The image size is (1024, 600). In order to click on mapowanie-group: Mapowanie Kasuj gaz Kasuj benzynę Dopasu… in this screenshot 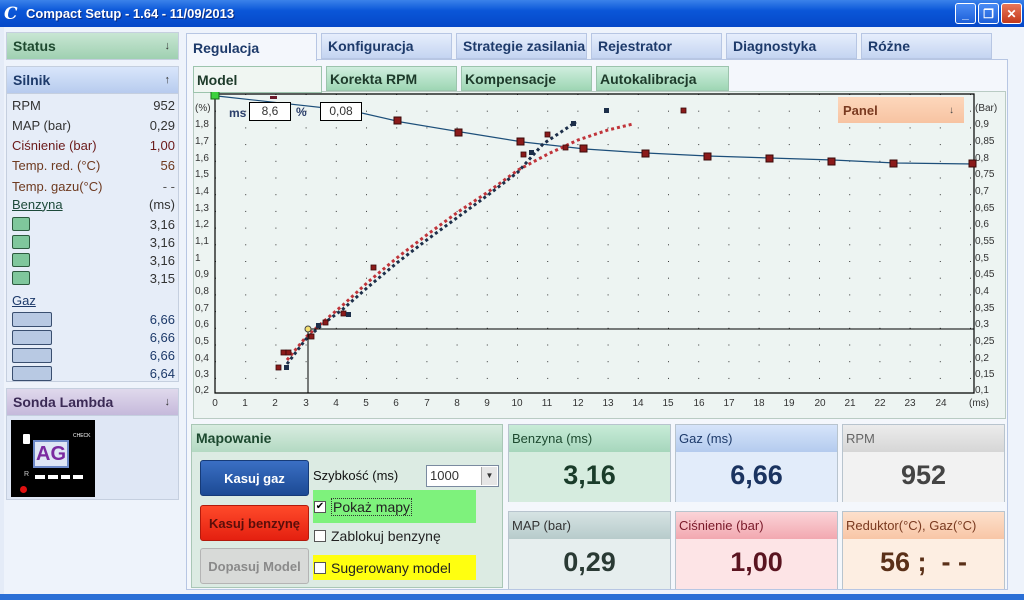, I will do `click(347, 506)`.